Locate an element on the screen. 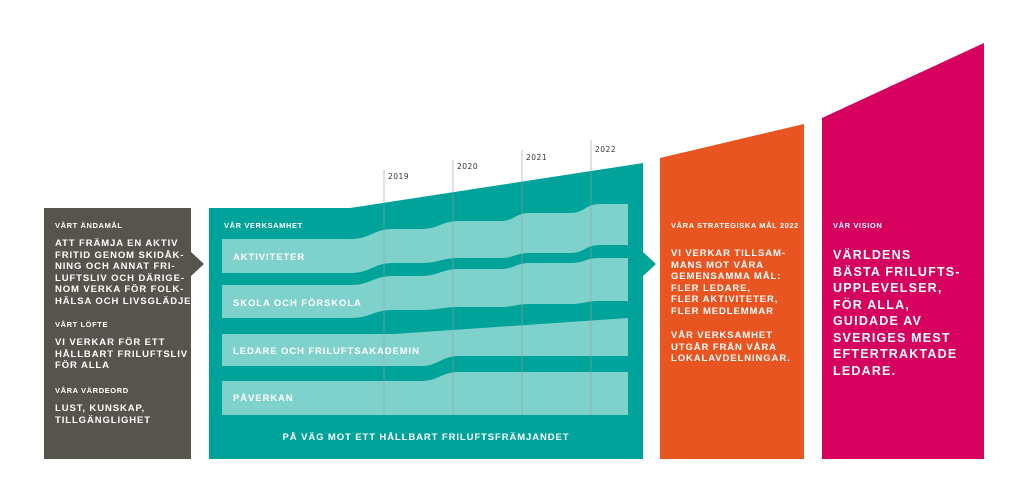 Image resolution: width=1024 pixels, height=503 pixels. andamal-heading: VÅRT ÄNDAMÅL is located at coordinates (89, 225).